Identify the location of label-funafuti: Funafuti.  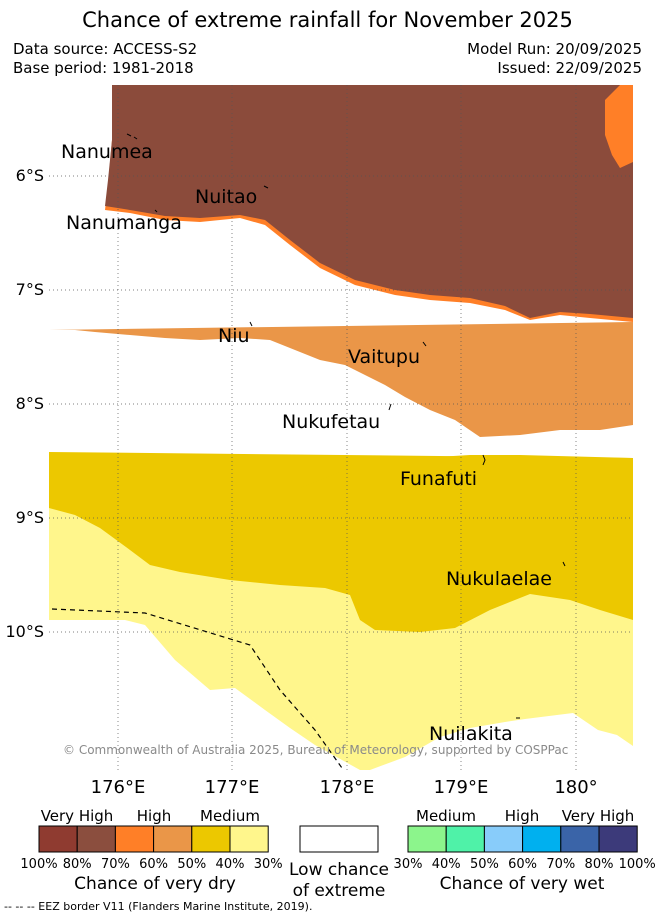
(438, 479).